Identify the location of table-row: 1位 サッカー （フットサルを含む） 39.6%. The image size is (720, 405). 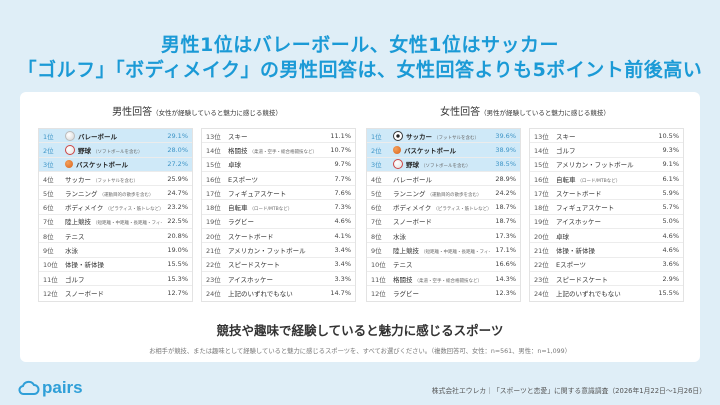
(443, 136).